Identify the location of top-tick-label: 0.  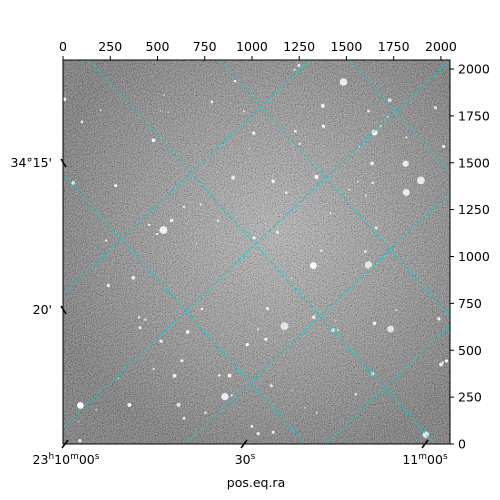
(63, 46).